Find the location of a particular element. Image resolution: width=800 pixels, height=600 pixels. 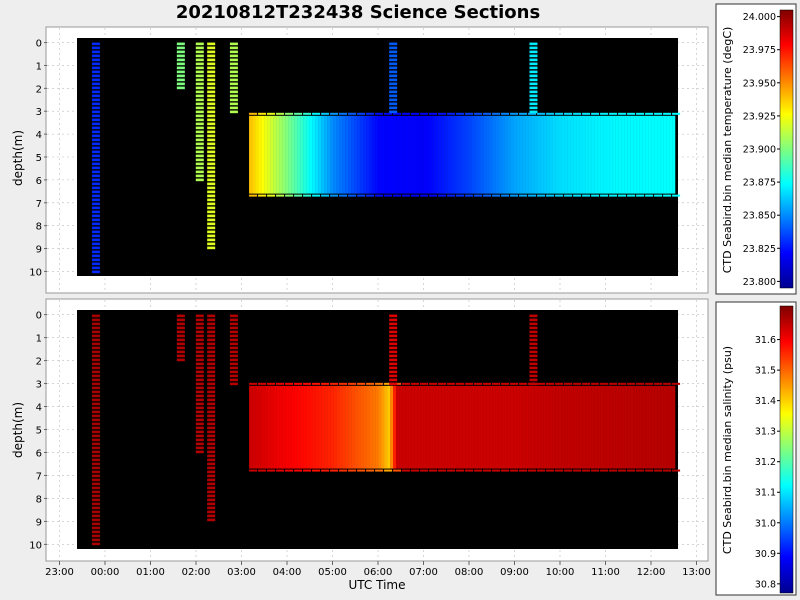

x-tick-label: 12:00 is located at coordinates (651, 572).